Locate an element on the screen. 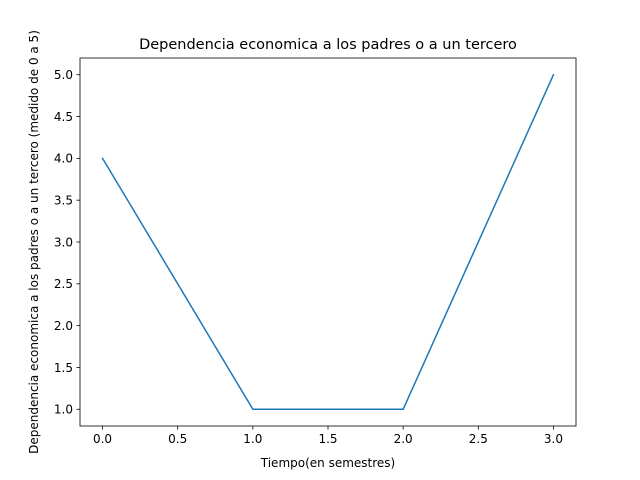  x-tick-label: 2.0 is located at coordinates (403, 439).